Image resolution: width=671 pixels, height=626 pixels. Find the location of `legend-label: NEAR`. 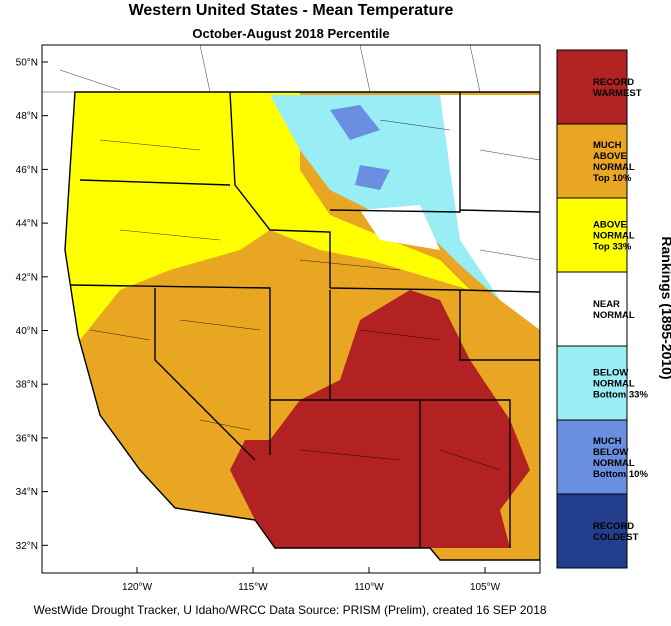

legend-label: NEAR is located at coordinates (606, 304).